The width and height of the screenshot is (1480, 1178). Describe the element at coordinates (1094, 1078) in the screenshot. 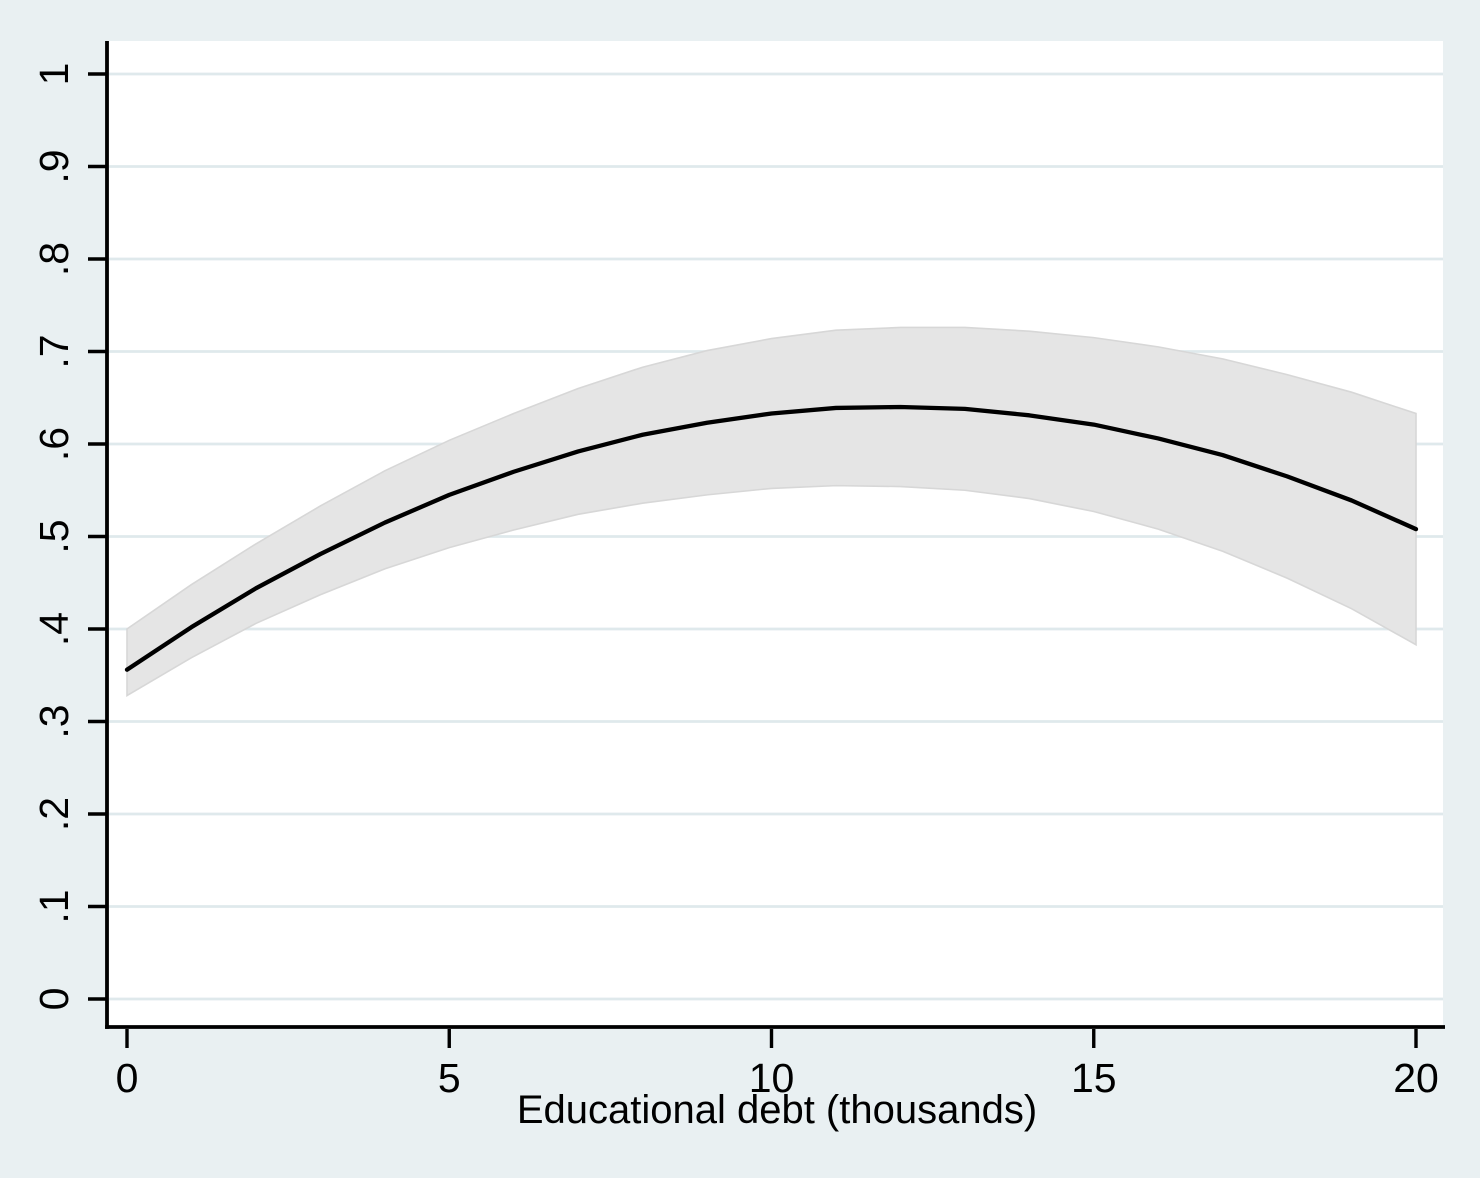

I see `x-tick-label: 15` at that location.